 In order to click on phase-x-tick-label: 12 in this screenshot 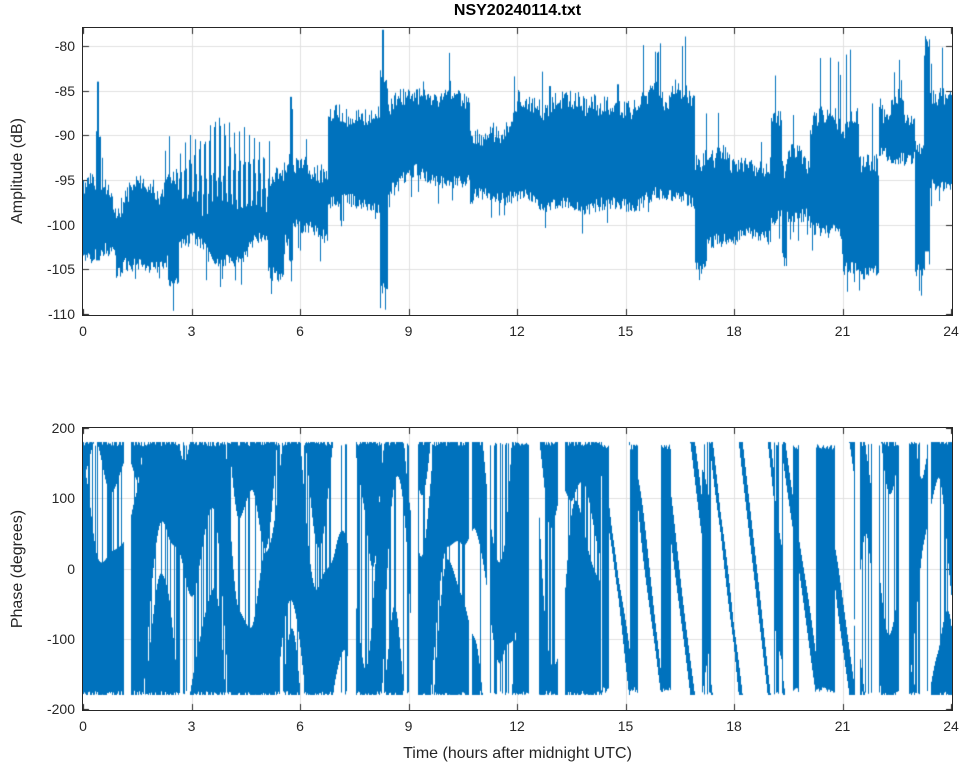, I will do `click(517, 726)`.